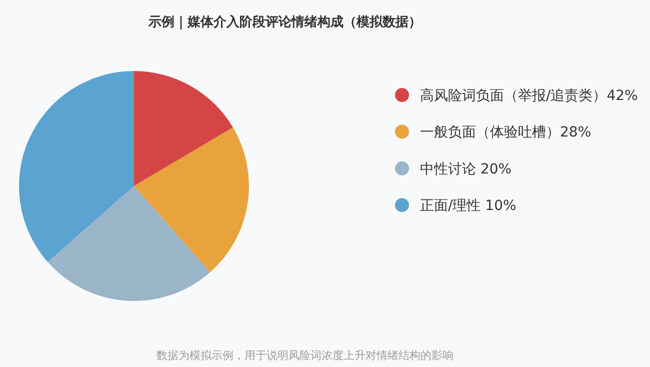  What do you see at coordinates (305, 355) in the screenshot?
I see `text: 数据为模拟示例，用于说明风险词浓度上升对情绪结构的影响` at bounding box center [305, 355].